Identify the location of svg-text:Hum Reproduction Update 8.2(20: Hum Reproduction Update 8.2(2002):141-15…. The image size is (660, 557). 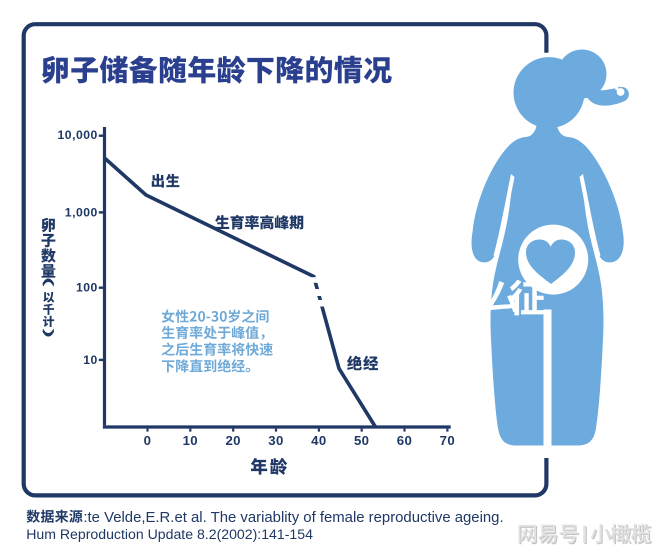
(169, 534).